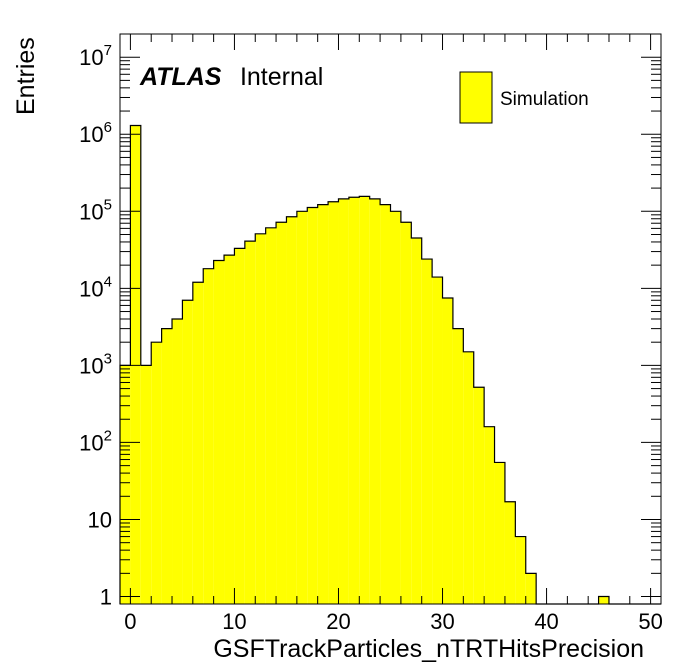 This screenshot has width=696, height=672. What do you see at coordinates (338, 621) in the screenshot?
I see `x-tick-label: 20` at bounding box center [338, 621].